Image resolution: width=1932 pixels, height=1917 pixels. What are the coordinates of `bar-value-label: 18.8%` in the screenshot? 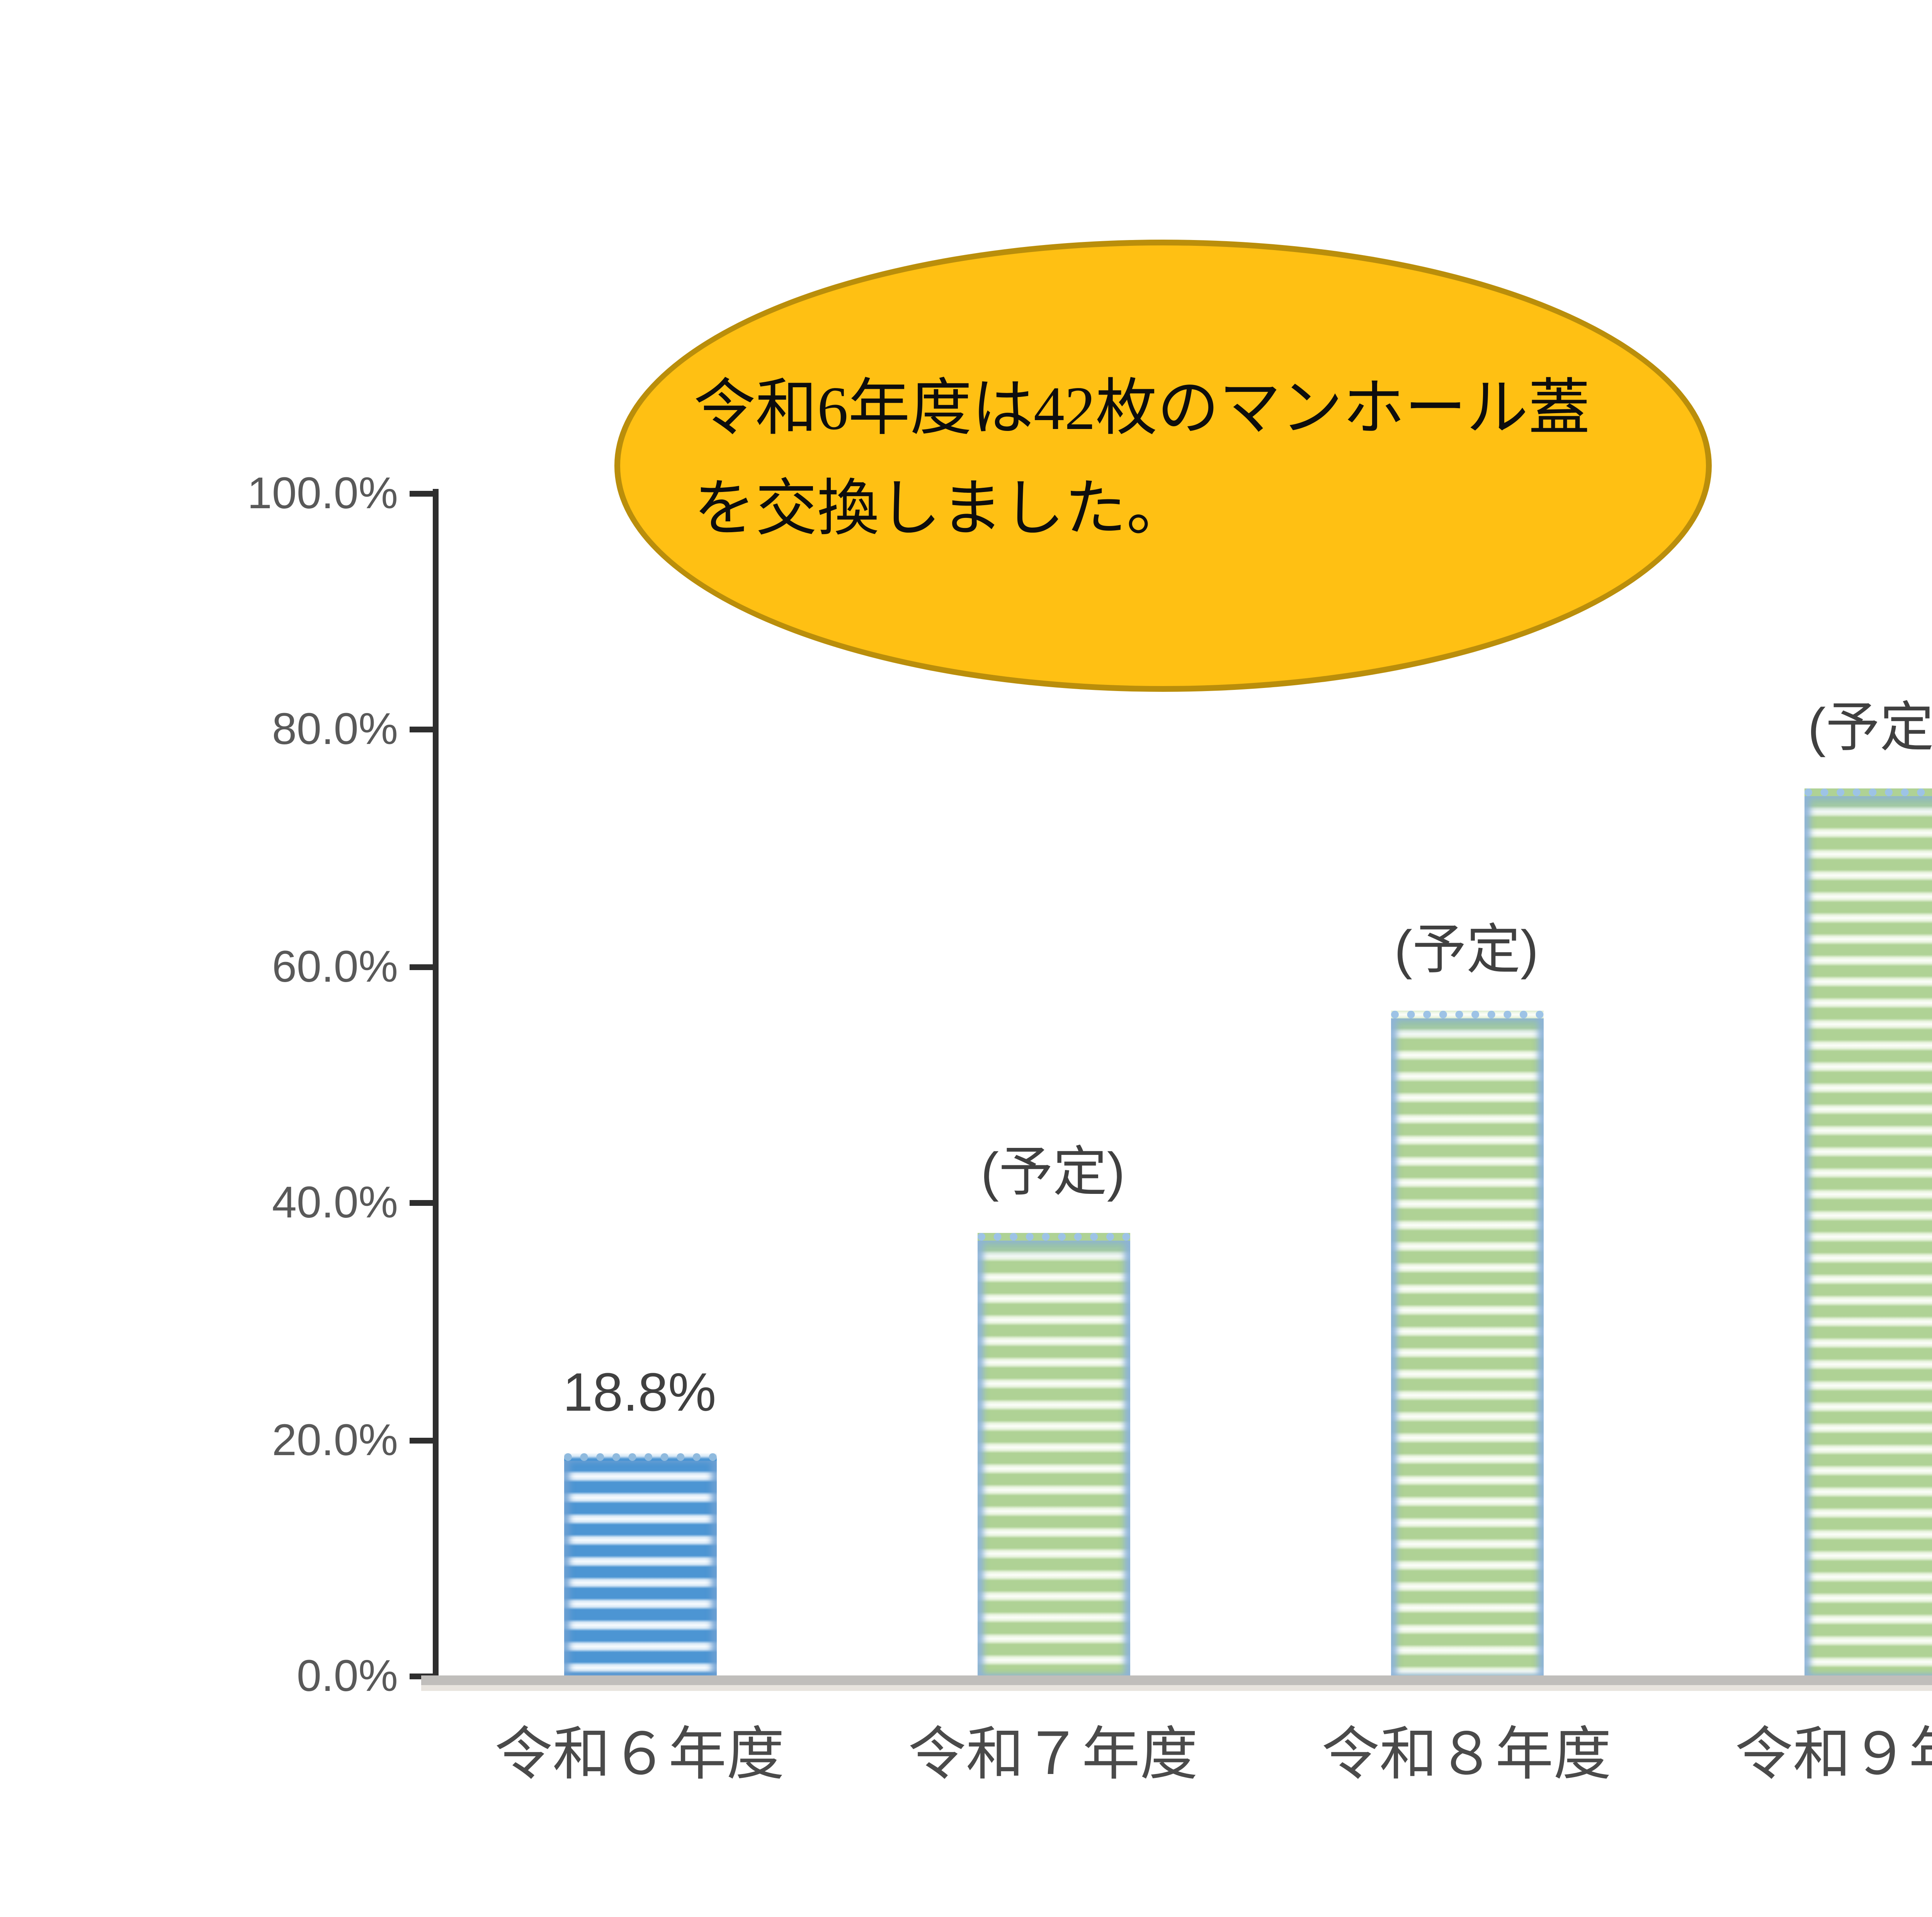 It's located at (639, 1393).